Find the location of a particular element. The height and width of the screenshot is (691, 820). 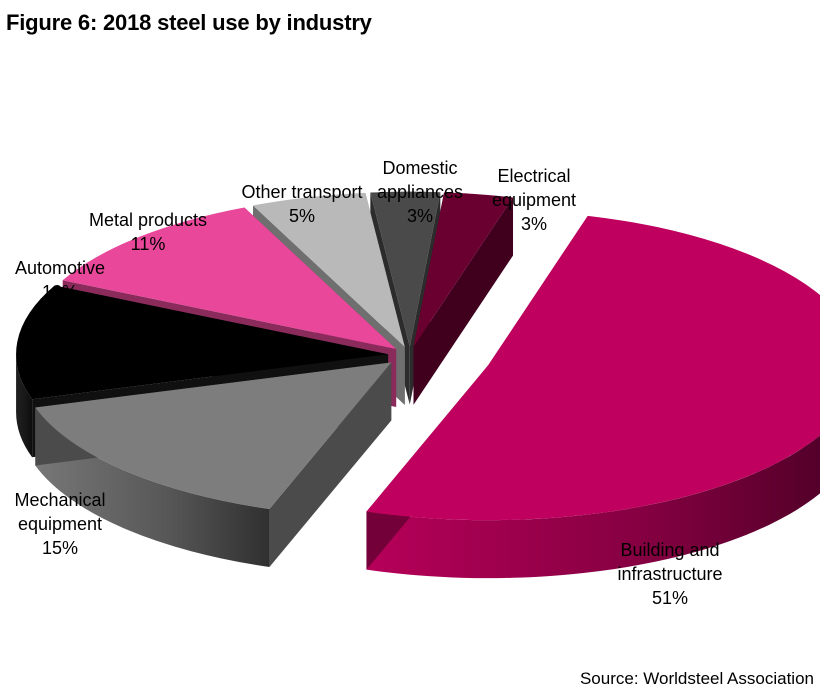

slice-edge-electrical-equipment is located at coordinates (463, 301).